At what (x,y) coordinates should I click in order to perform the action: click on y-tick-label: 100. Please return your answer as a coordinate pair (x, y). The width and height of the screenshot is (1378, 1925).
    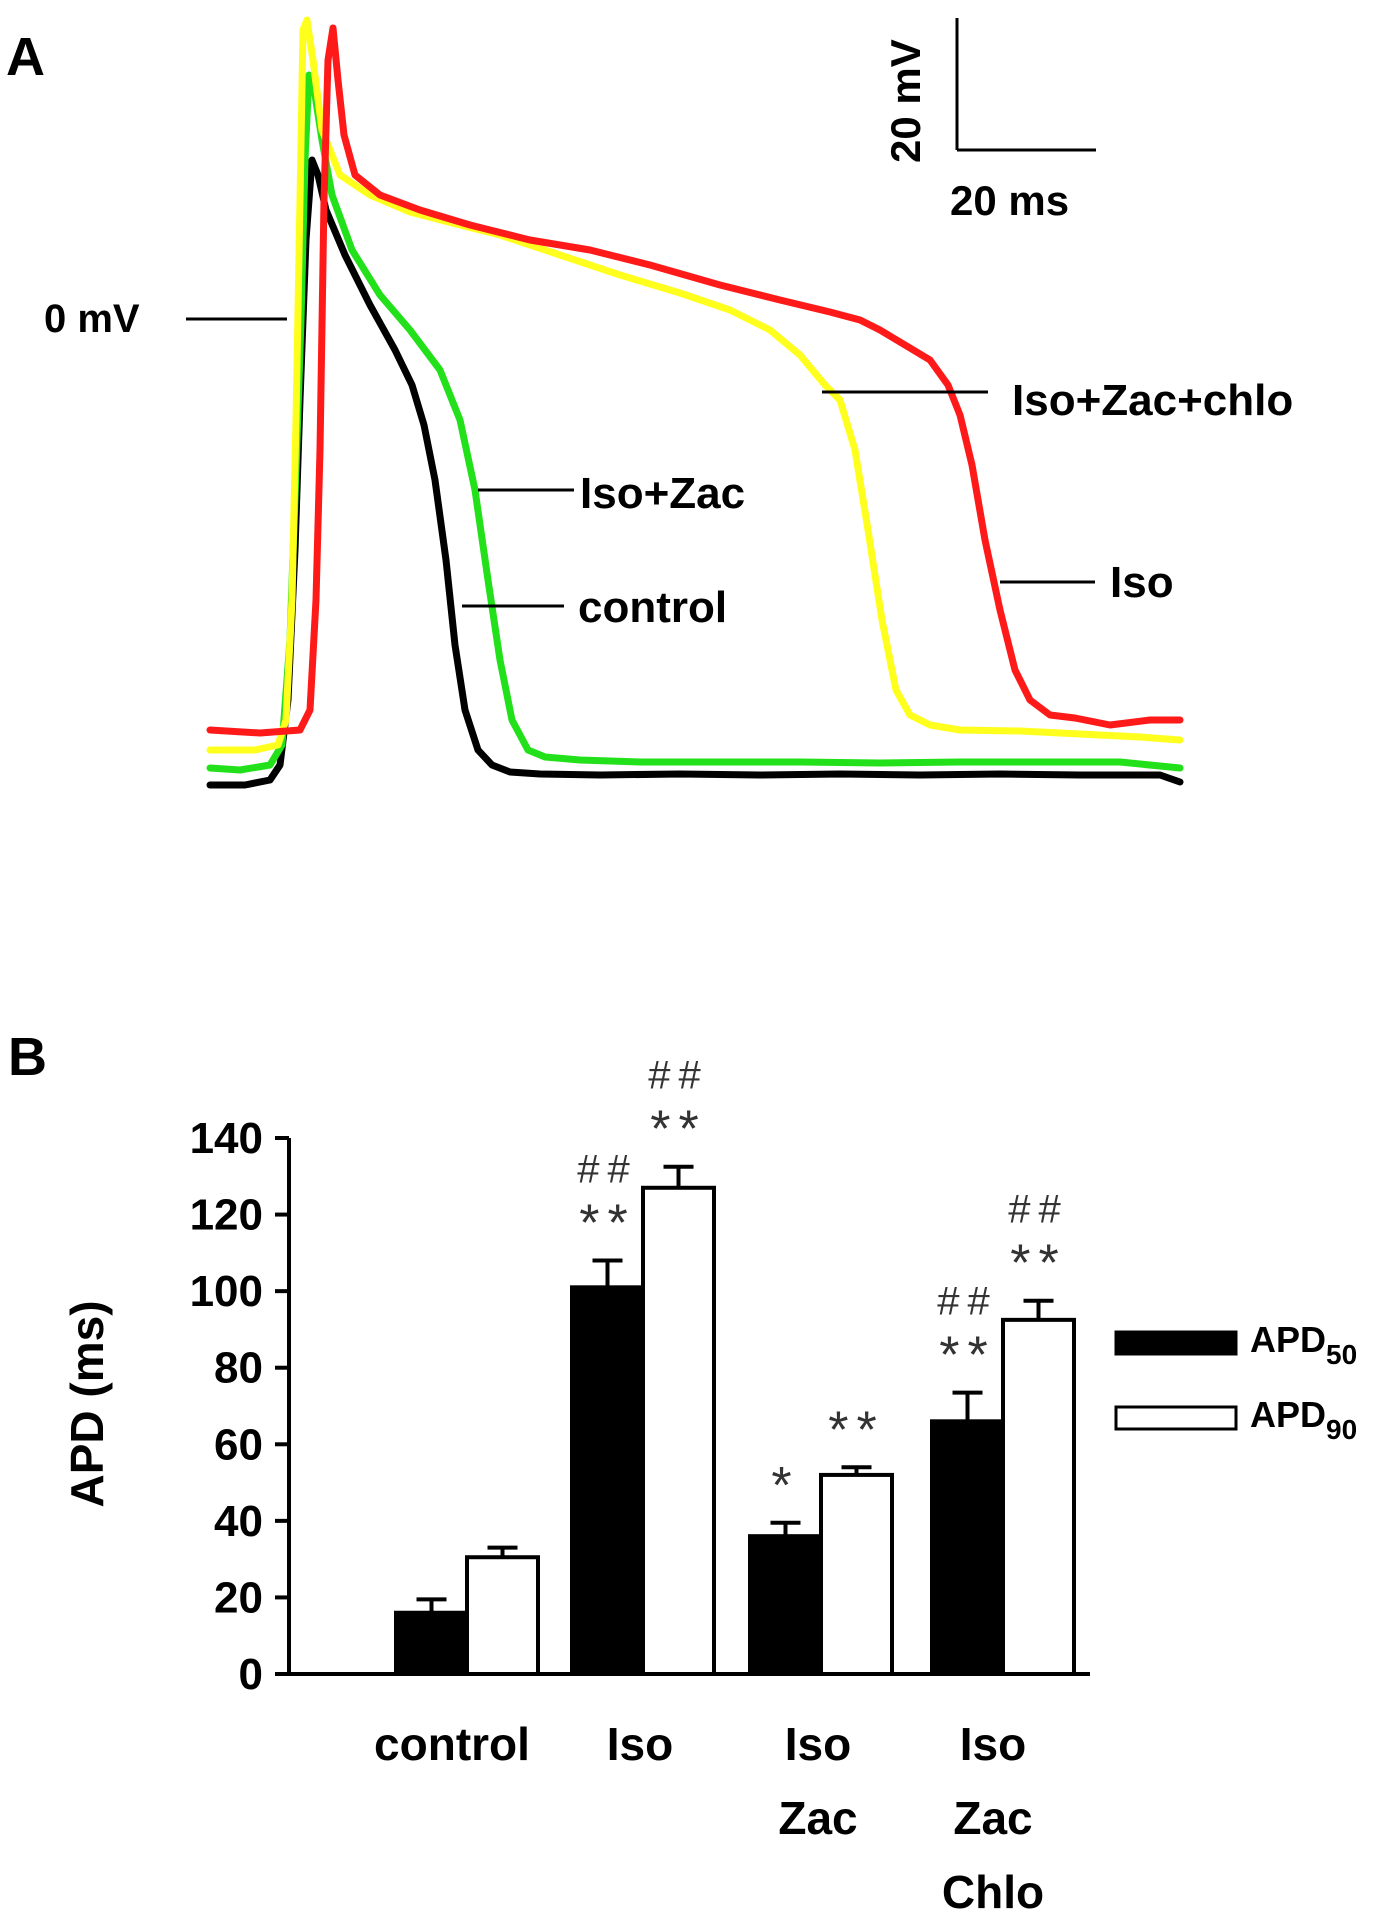
    Looking at the image, I should click on (226, 1291).